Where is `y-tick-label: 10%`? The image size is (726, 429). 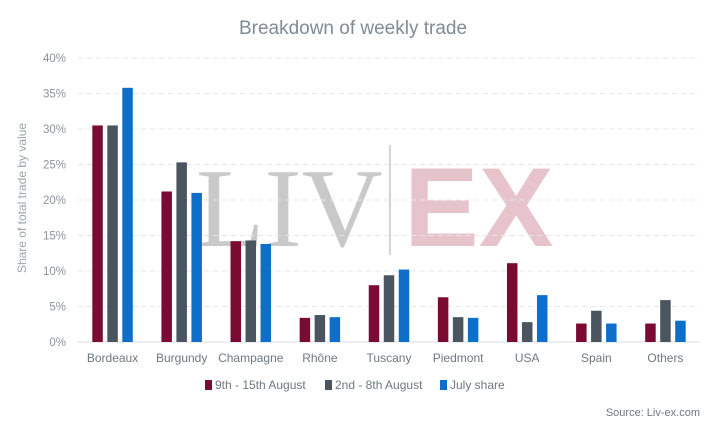
y-tick-label: 10% is located at coordinates (54, 272).